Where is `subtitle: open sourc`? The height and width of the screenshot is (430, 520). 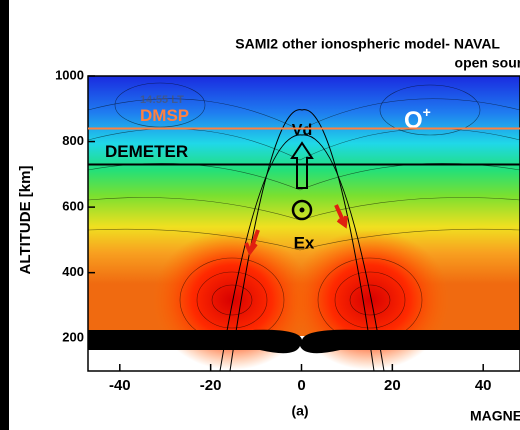
subtitle: open sourc is located at coordinates (487, 63).